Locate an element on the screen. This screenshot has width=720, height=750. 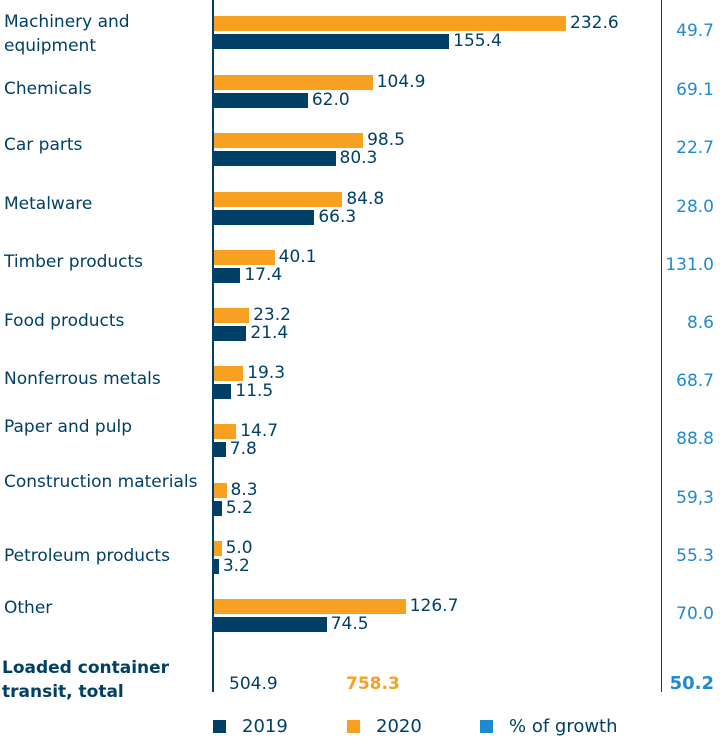
growth-label: 55.3 is located at coordinates (695, 556).